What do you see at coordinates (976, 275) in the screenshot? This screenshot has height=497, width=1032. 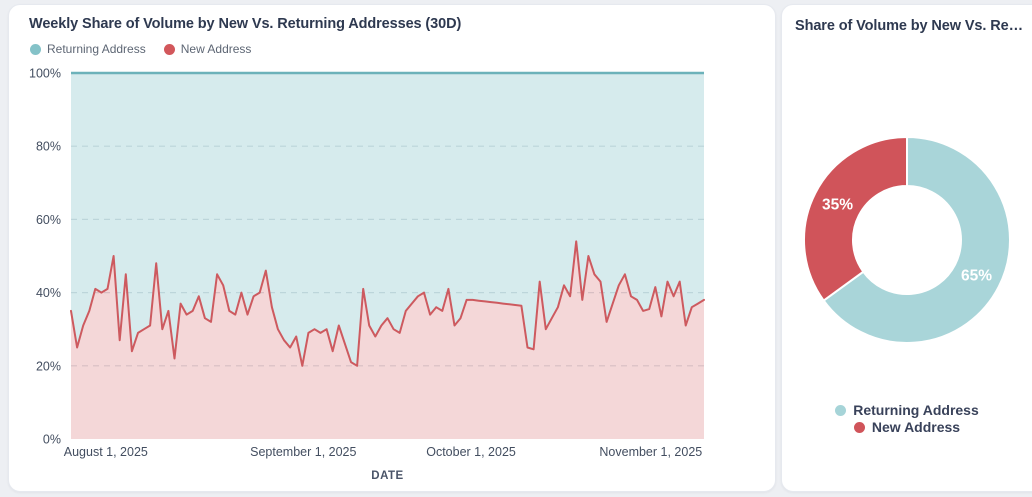 I see `donut-data-label: 65%` at bounding box center [976, 275].